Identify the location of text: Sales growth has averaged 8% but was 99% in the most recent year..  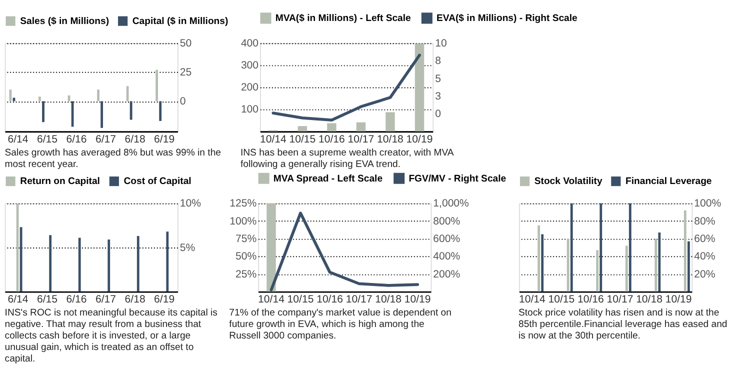
(112, 158).